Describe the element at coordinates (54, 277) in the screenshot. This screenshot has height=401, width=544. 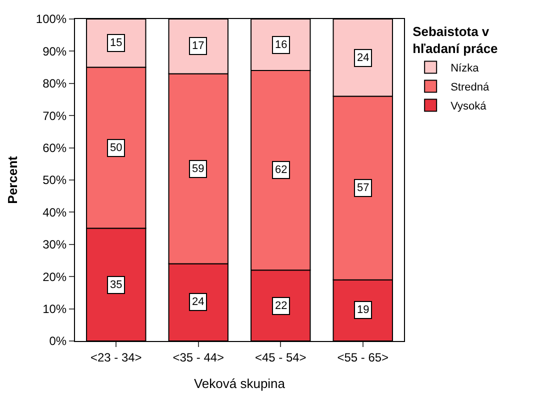
I see `y-tick-label: 20%` at that location.